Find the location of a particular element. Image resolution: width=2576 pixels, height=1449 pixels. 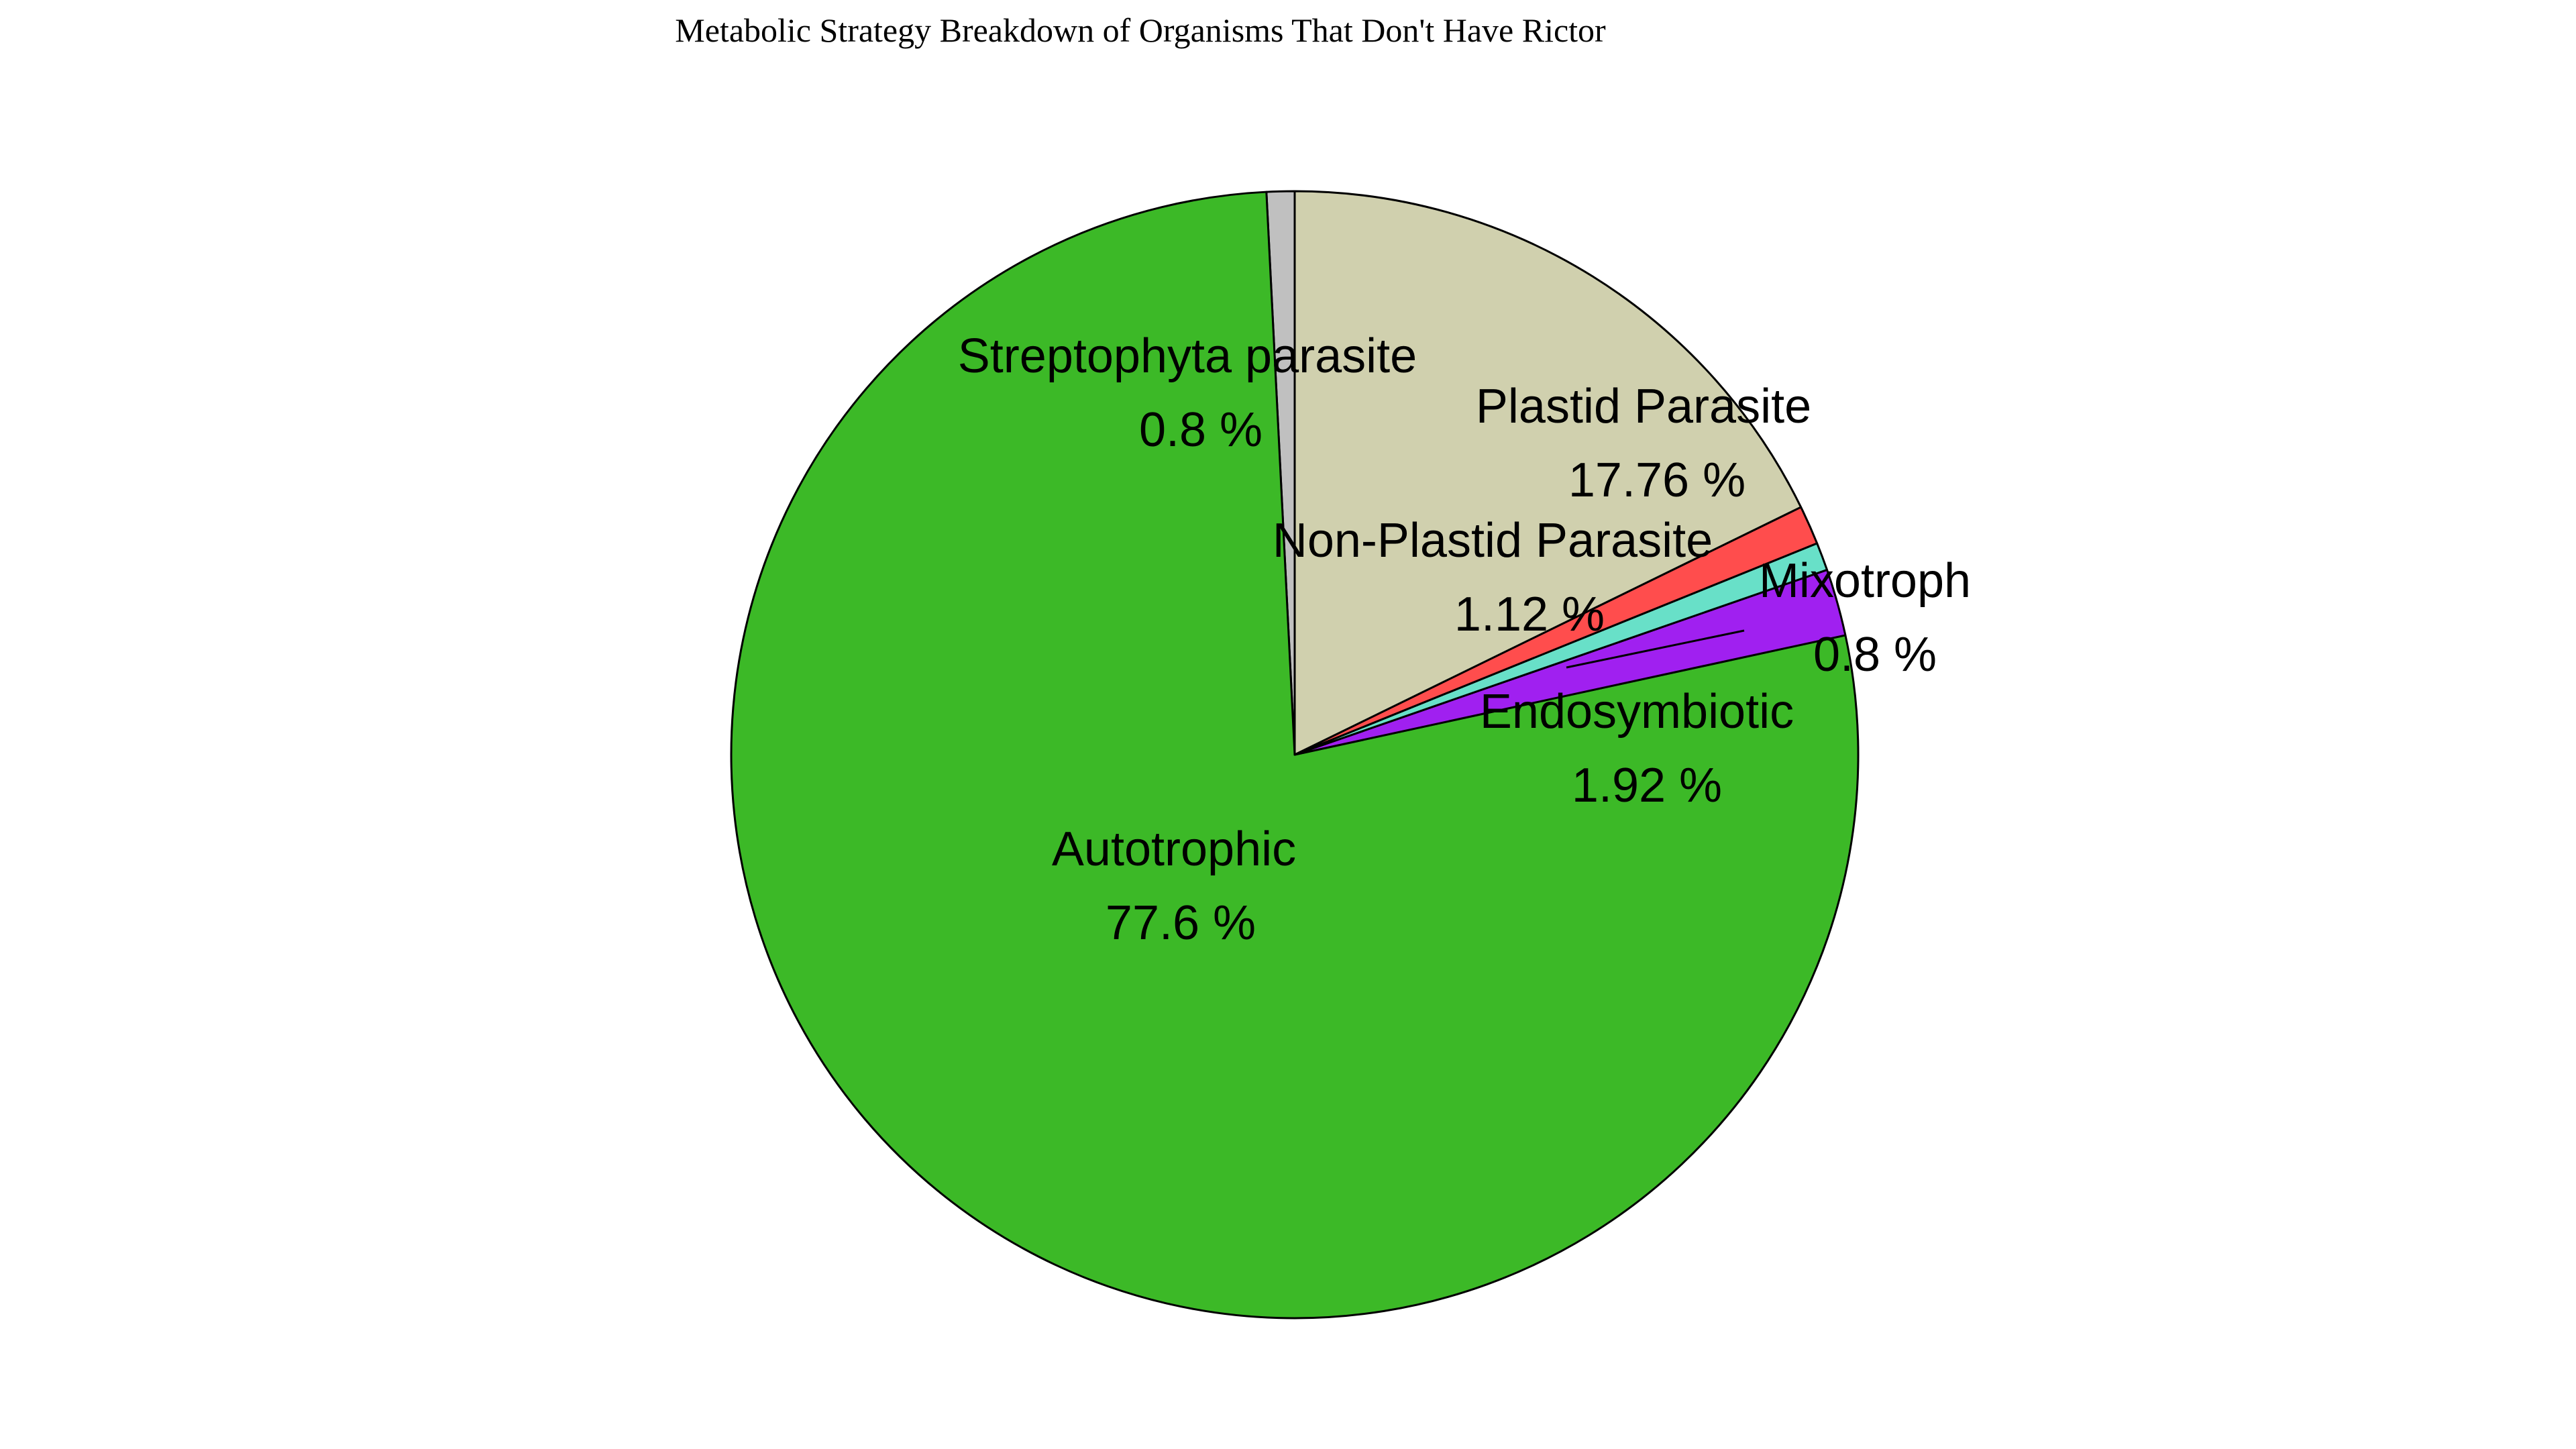

slice-percent-plastid-parasite: 17.76 % is located at coordinates (1657, 480).